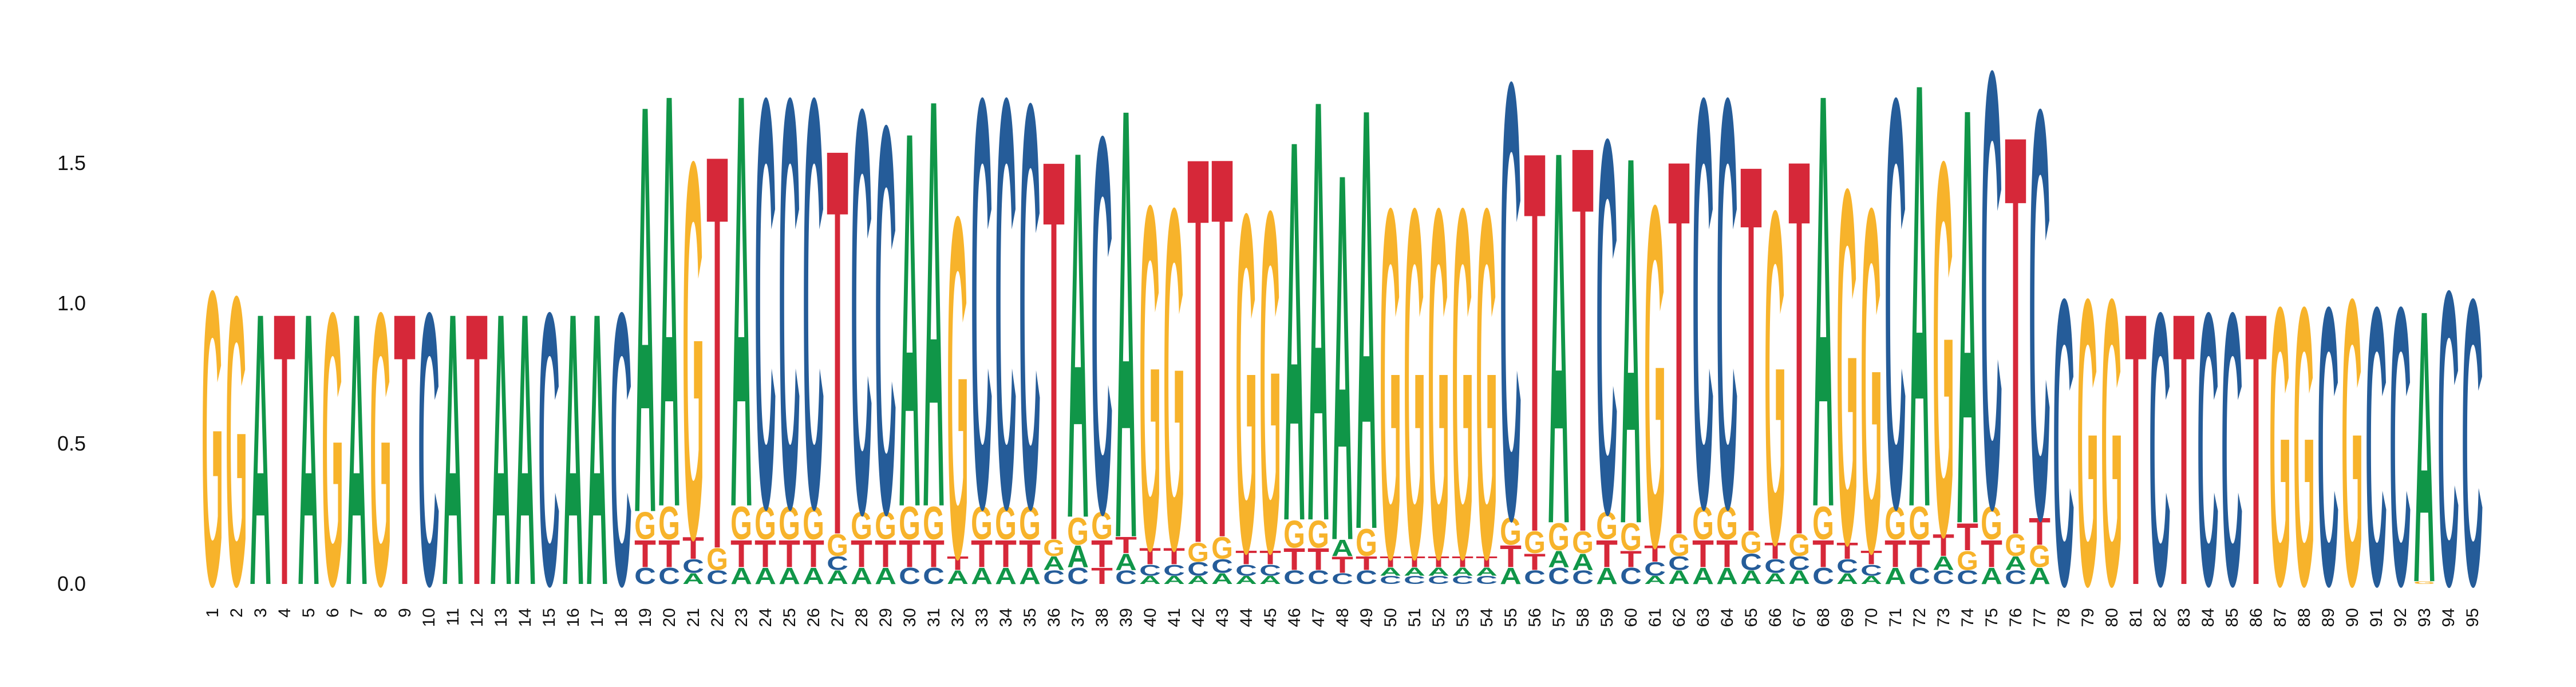 The width and height of the screenshot is (2576, 687). Describe the element at coordinates (381, 613) in the screenshot. I see `x-tick-label: 8` at that location.